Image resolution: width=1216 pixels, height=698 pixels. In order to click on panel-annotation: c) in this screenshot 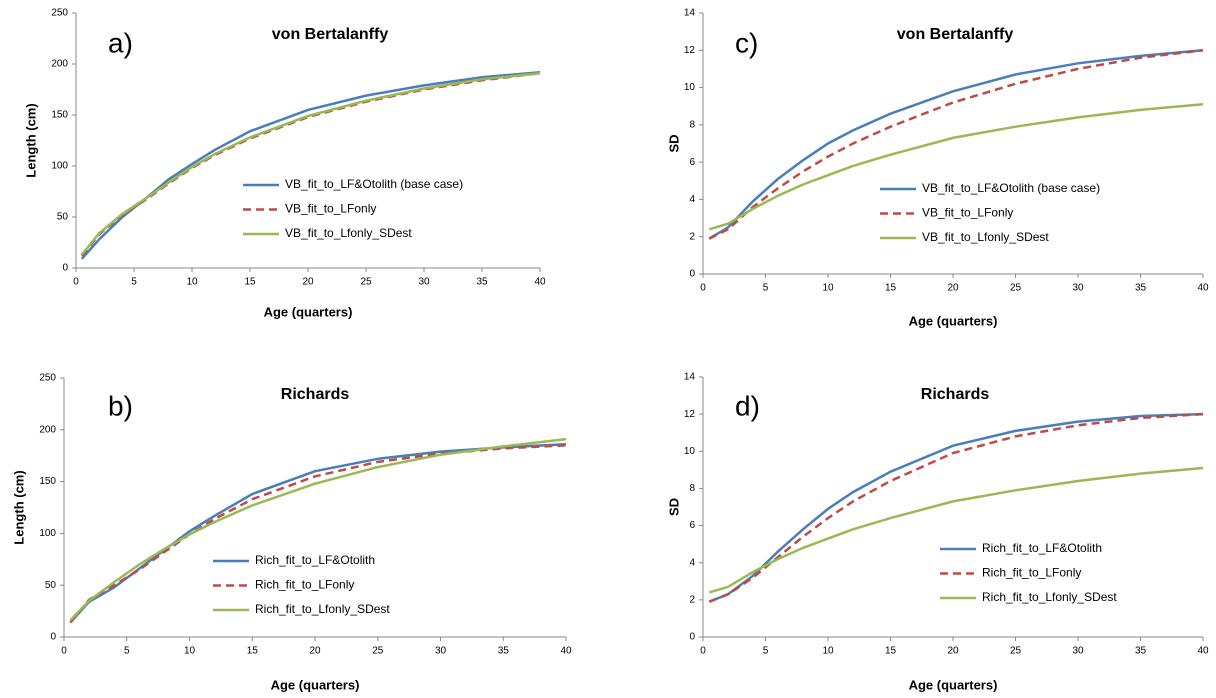, I will do `click(746, 42)`.